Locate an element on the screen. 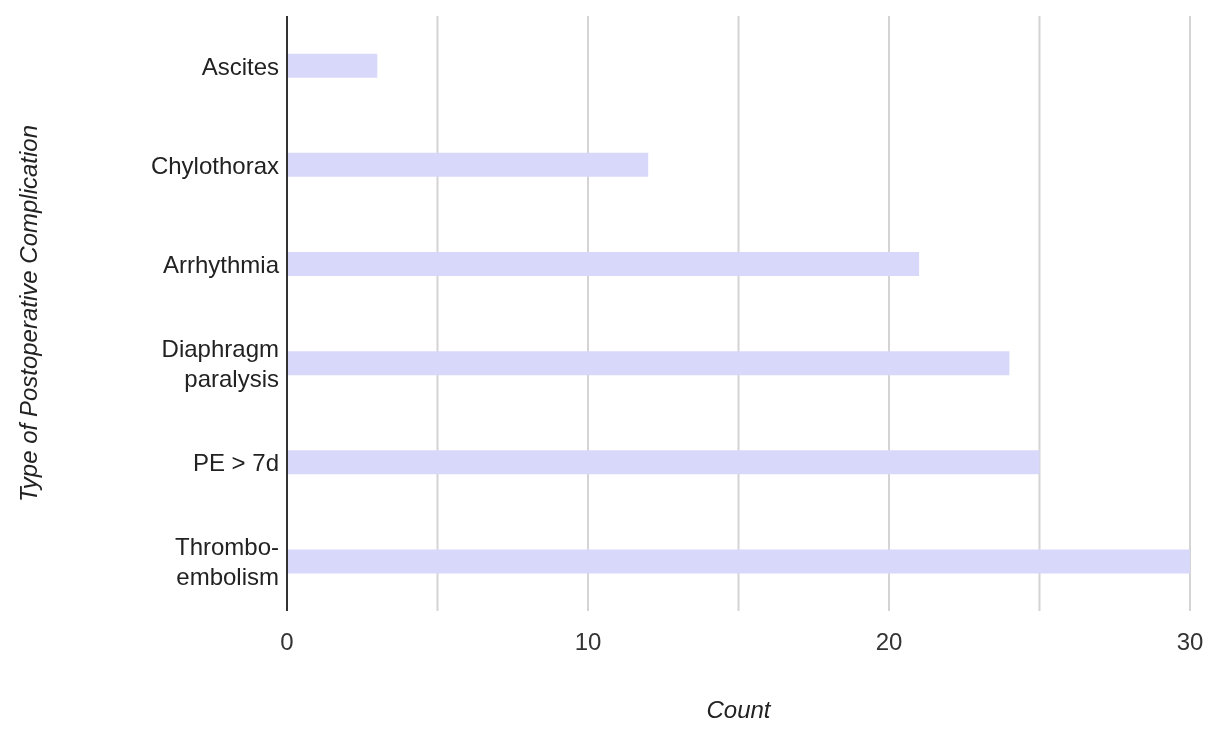 Image resolution: width=1220 pixels, height=734 pixels. y-tick-label: Chylothorax is located at coordinates (214, 165).